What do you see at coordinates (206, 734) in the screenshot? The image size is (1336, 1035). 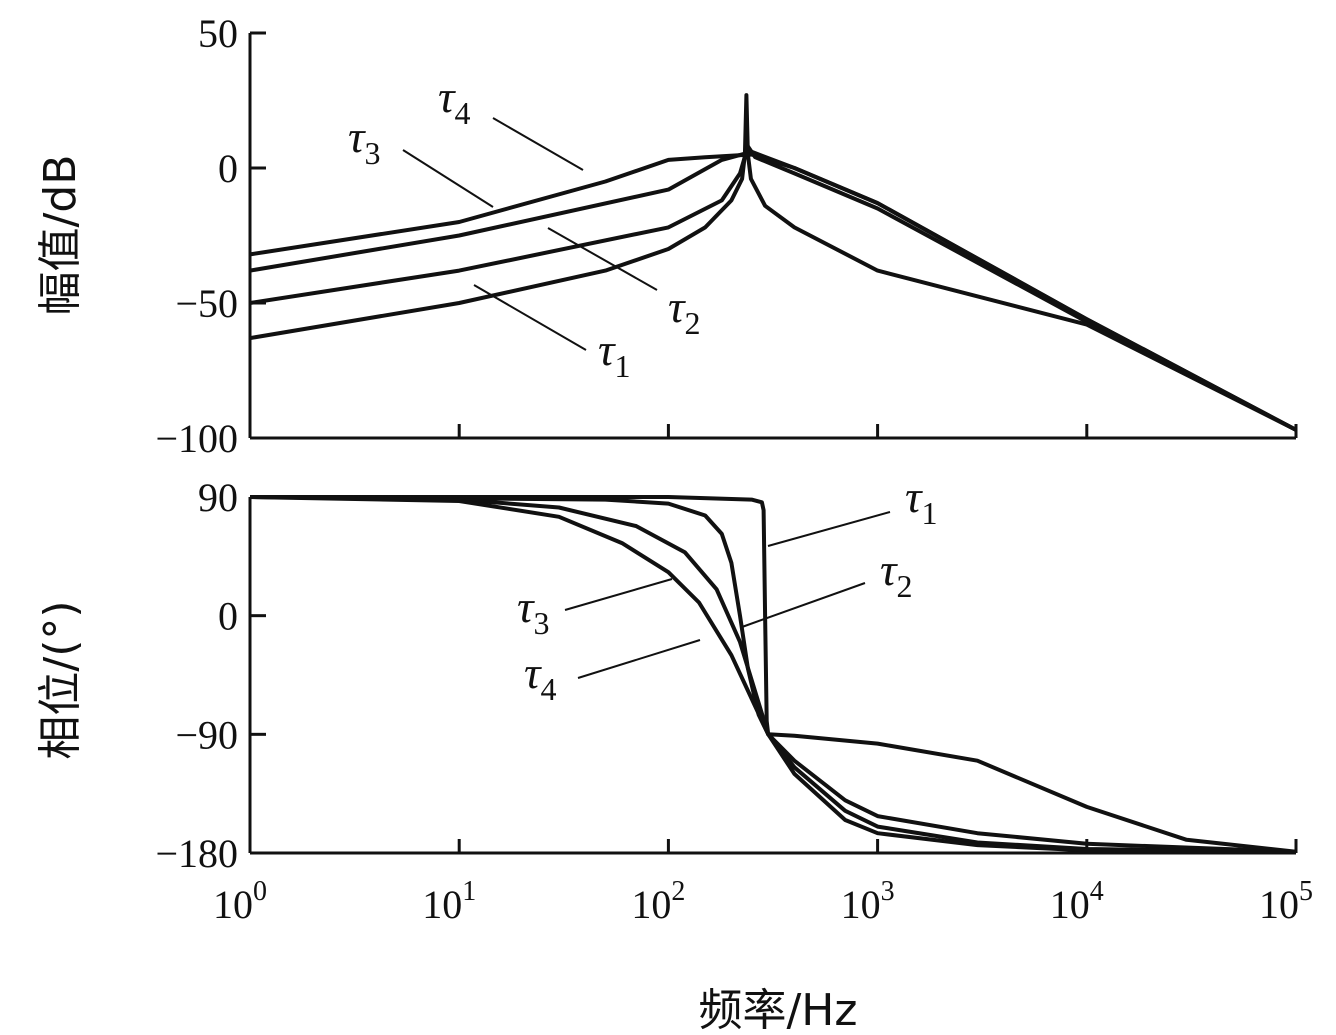 I see `y-tick-label: −90` at bounding box center [206, 734].